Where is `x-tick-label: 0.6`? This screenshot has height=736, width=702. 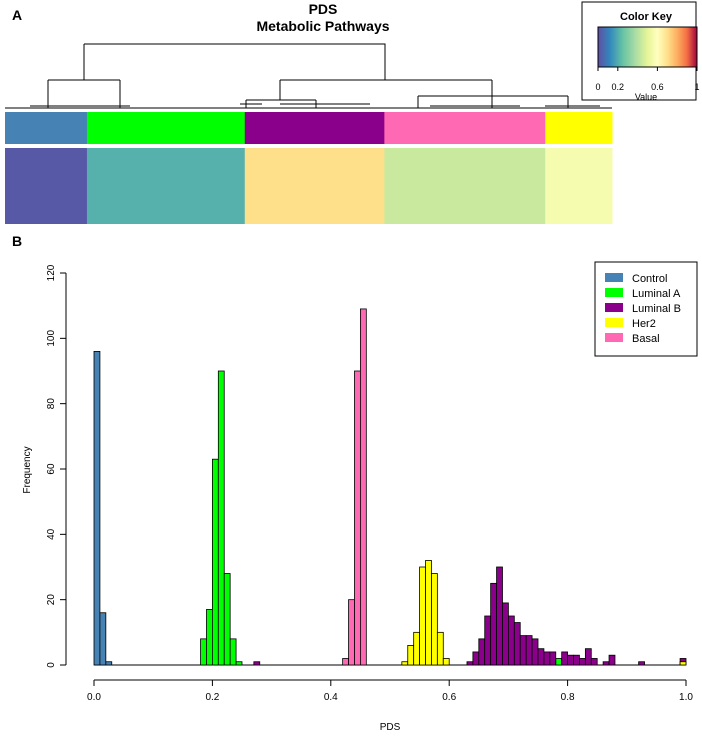 x-tick-label: 0.6 is located at coordinates (449, 697).